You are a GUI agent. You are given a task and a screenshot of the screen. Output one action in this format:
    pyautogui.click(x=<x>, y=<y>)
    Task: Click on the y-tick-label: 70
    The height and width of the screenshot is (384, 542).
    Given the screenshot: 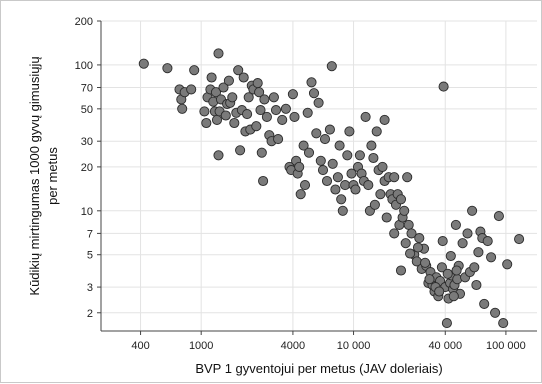 What is the action you would take?
    pyautogui.click(x=87, y=89)
    